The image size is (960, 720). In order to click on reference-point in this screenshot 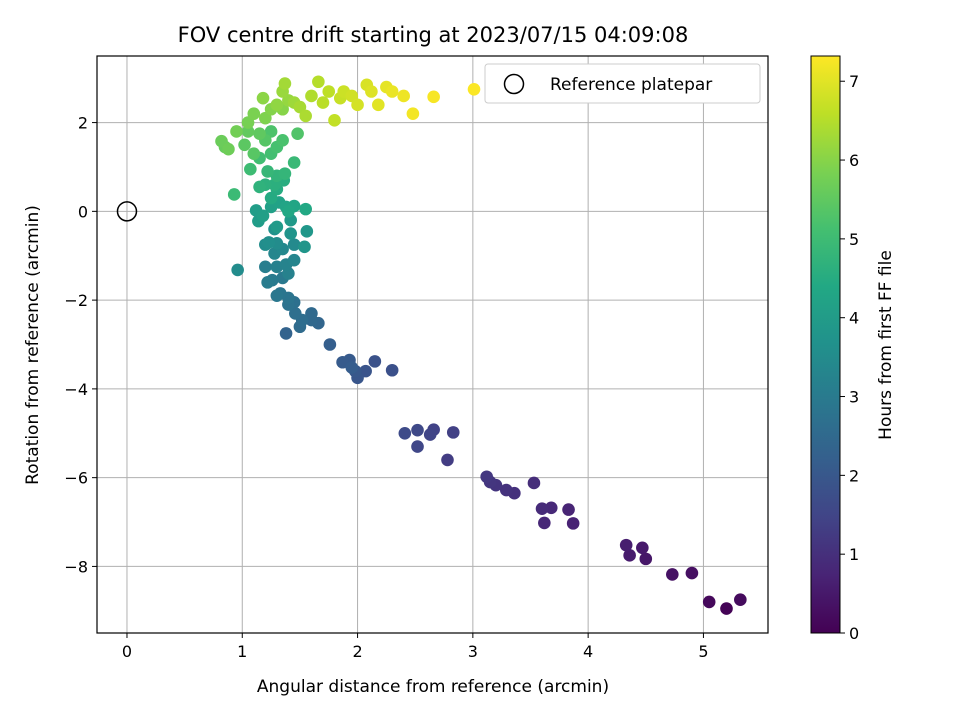, I will do `click(127, 211)`.